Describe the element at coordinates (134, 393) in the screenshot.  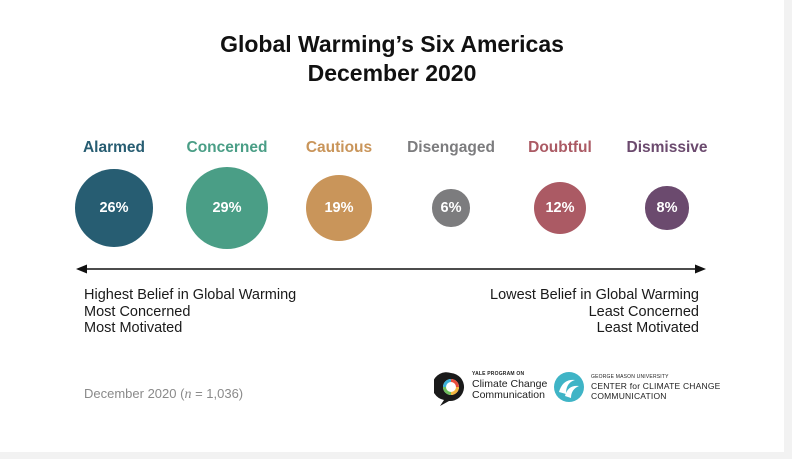
I see `footnote-prefix: December 2020 (` at that location.